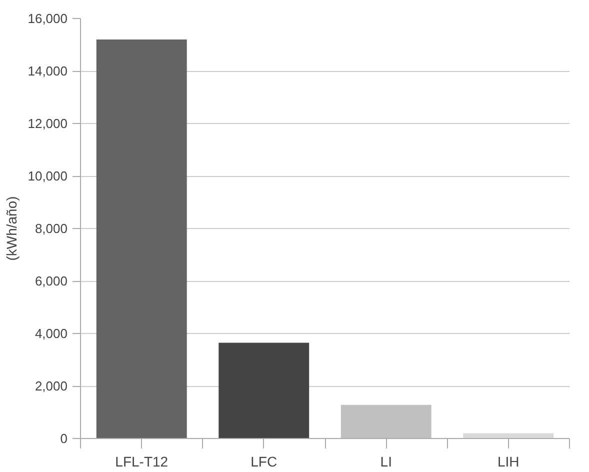 The image size is (589, 472). What do you see at coordinates (48, 71) in the screenshot?
I see `y-tick-label: 14,000` at bounding box center [48, 71].